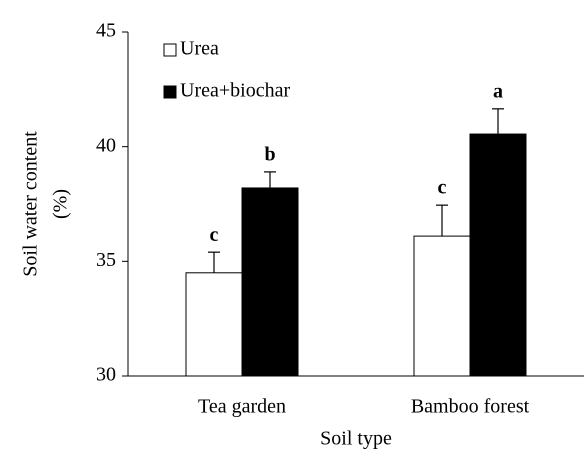 The width and height of the screenshot is (584, 461). What do you see at coordinates (498, 91) in the screenshot?
I see `significance-letter: a` at bounding box center [498, 91].